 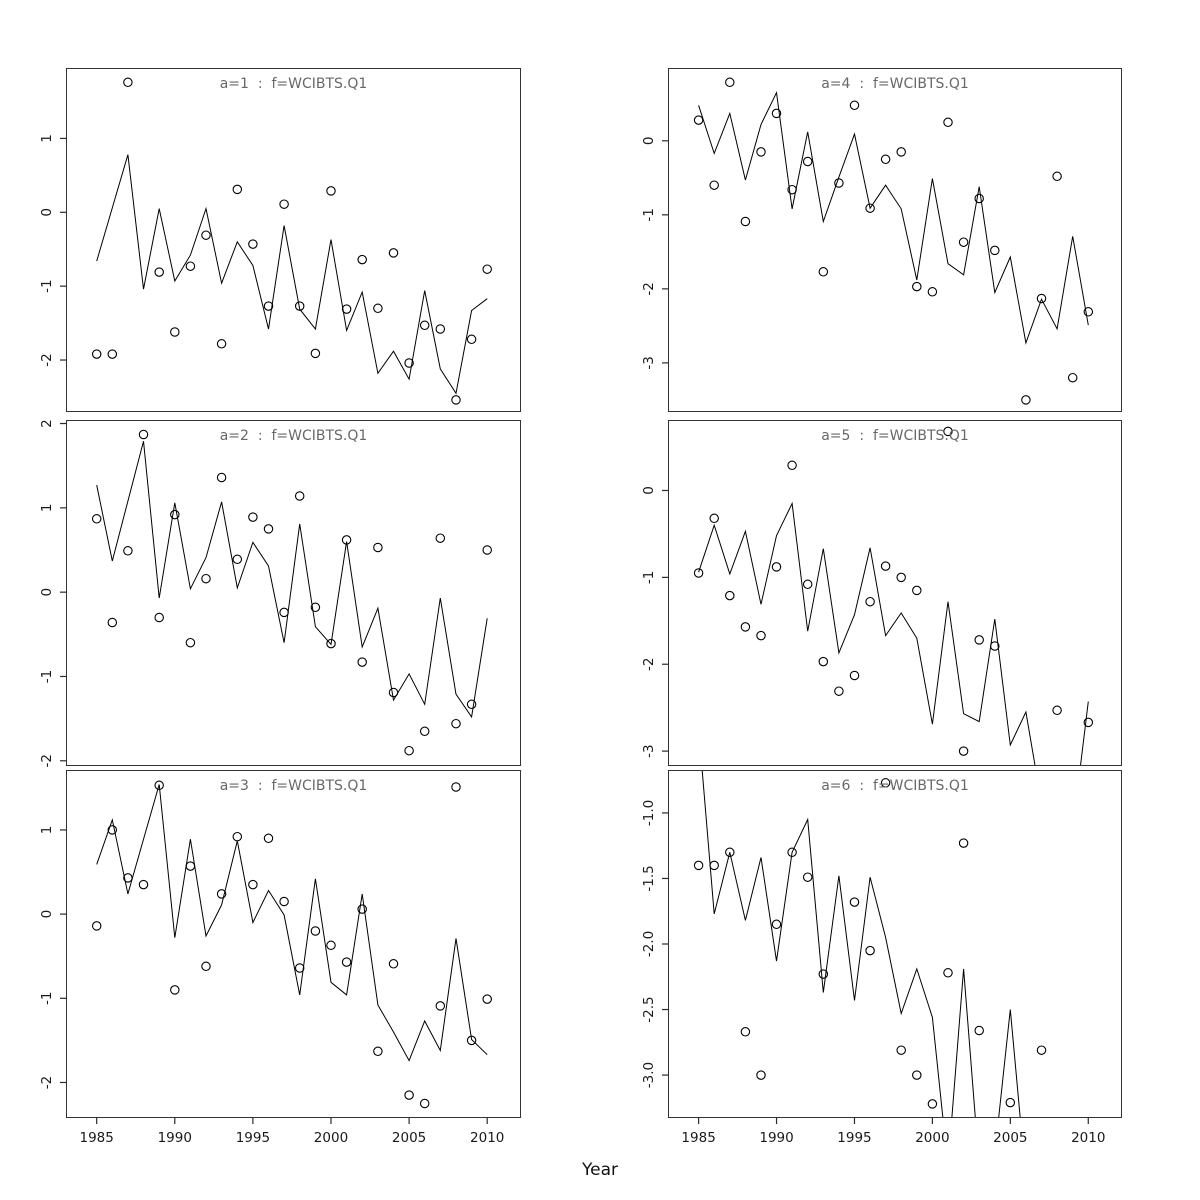 I want to click on panel-a1-plot: 1 0 -1 -2, so click(x=265, y=241).